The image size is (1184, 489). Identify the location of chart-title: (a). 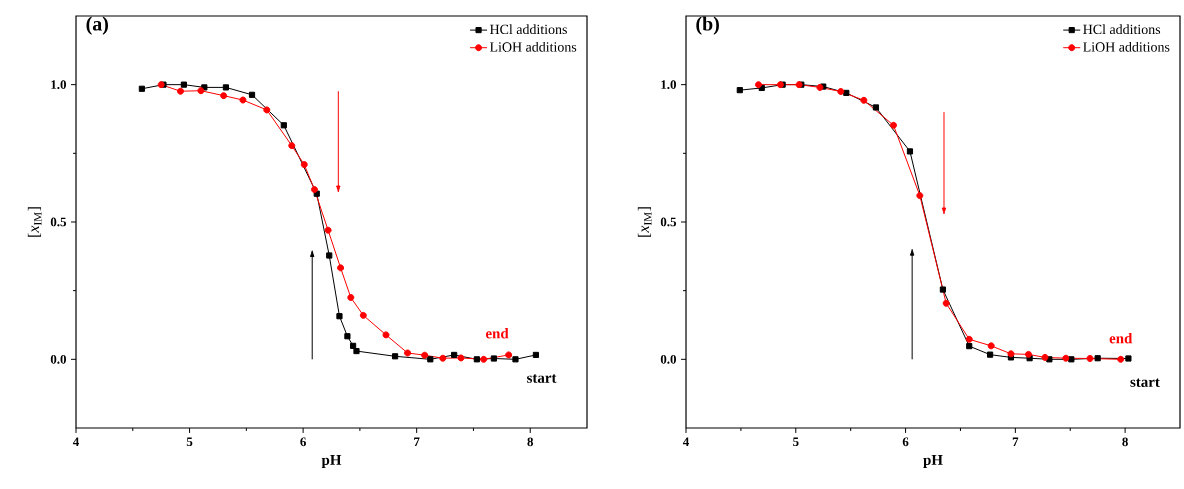
(97, 25).